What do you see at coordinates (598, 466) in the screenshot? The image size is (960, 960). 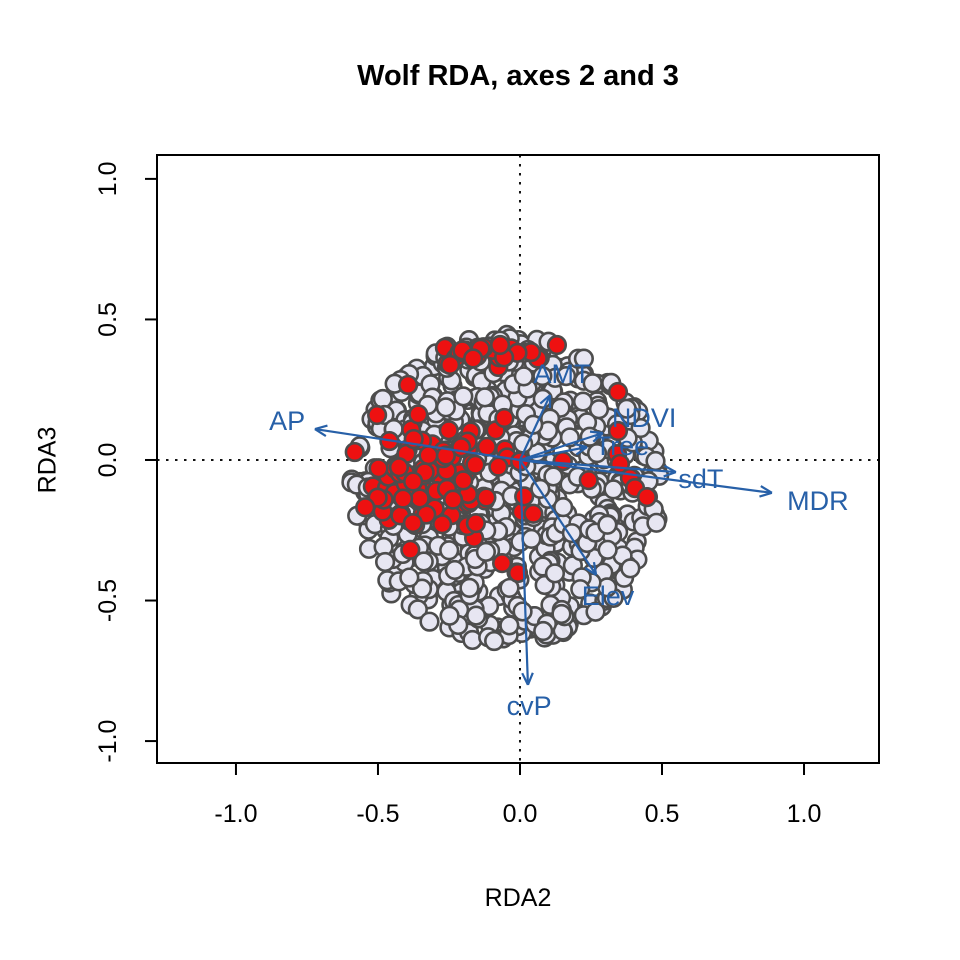 I see `vector-sdt-arrow` at bounding box center [598, 466].